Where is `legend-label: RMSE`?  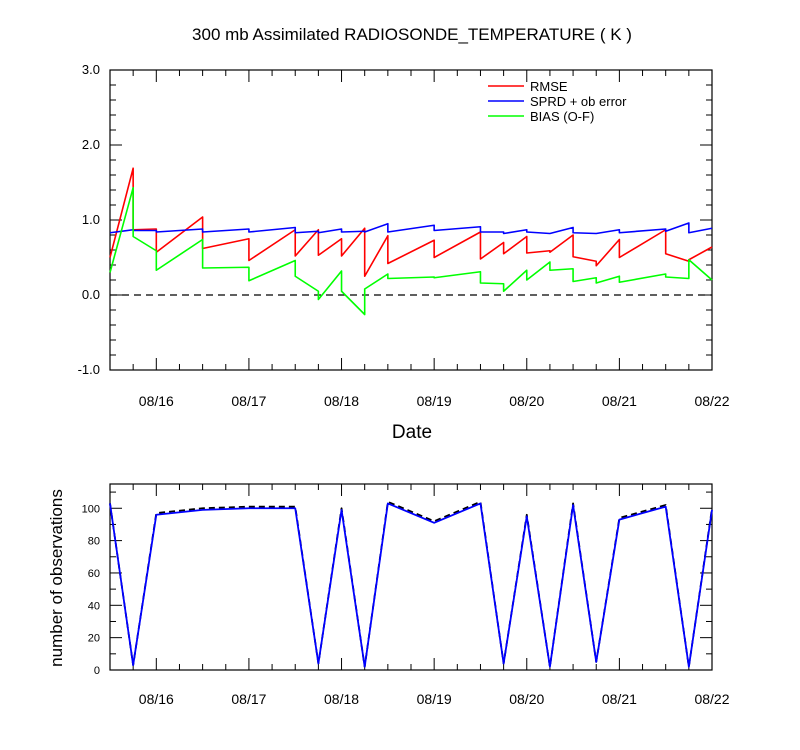 legend-label: RMSE is located at coordinates (549, 86).